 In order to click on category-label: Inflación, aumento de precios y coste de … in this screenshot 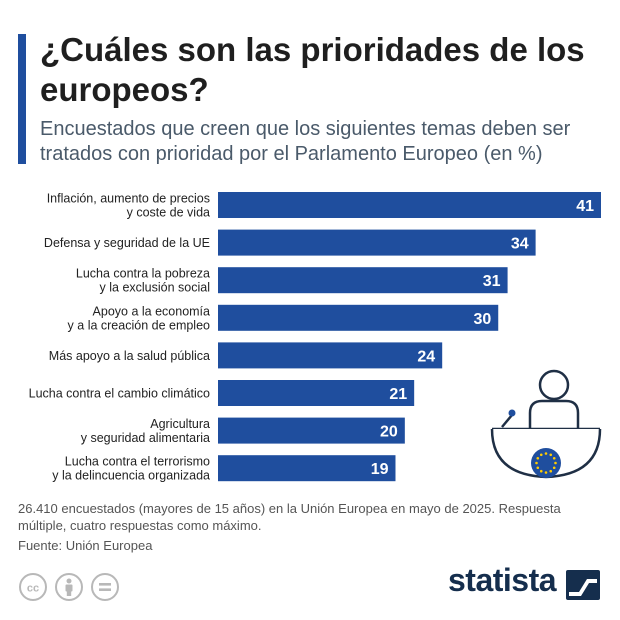, I will do `click(128, 206)`.